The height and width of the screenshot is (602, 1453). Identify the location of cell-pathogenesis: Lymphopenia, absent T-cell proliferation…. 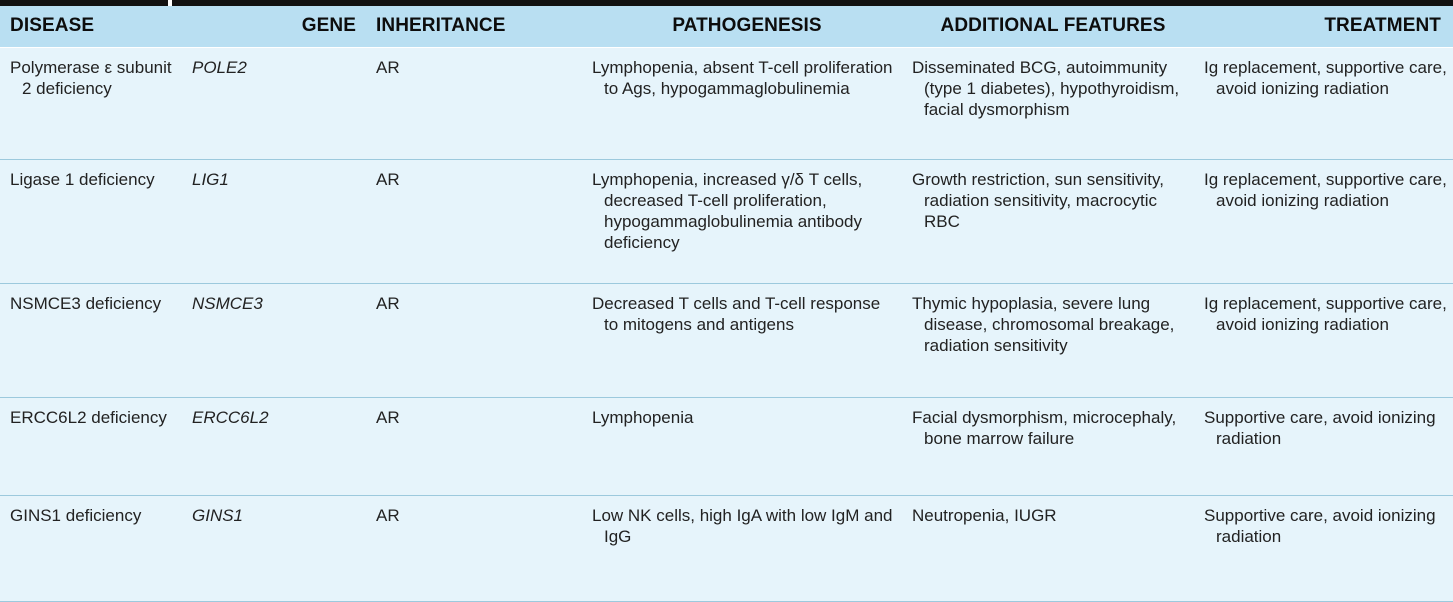
(742, 103).